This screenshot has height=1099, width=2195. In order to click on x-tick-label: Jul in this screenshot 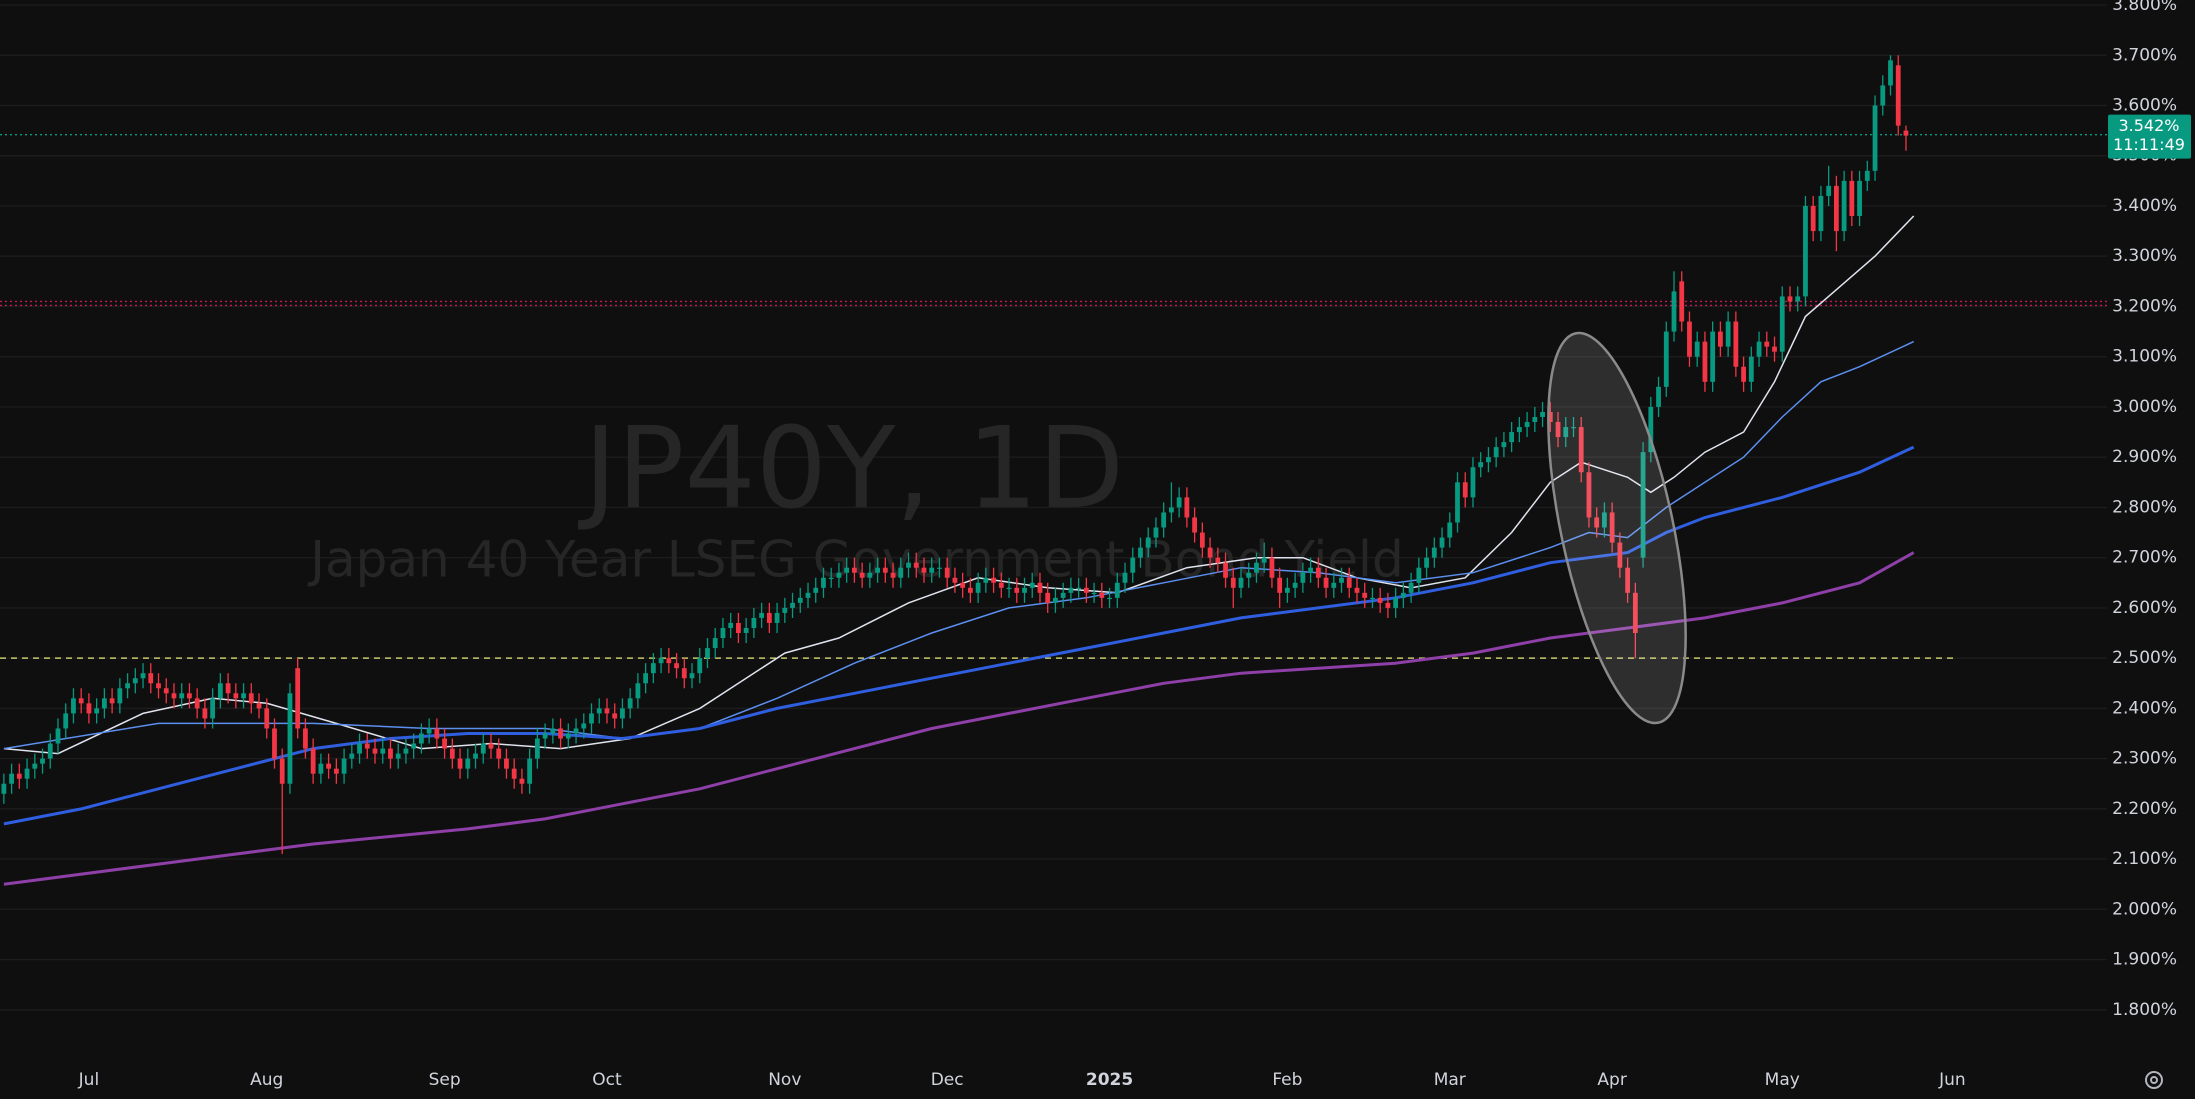, I will do `click(89, 1080)`.